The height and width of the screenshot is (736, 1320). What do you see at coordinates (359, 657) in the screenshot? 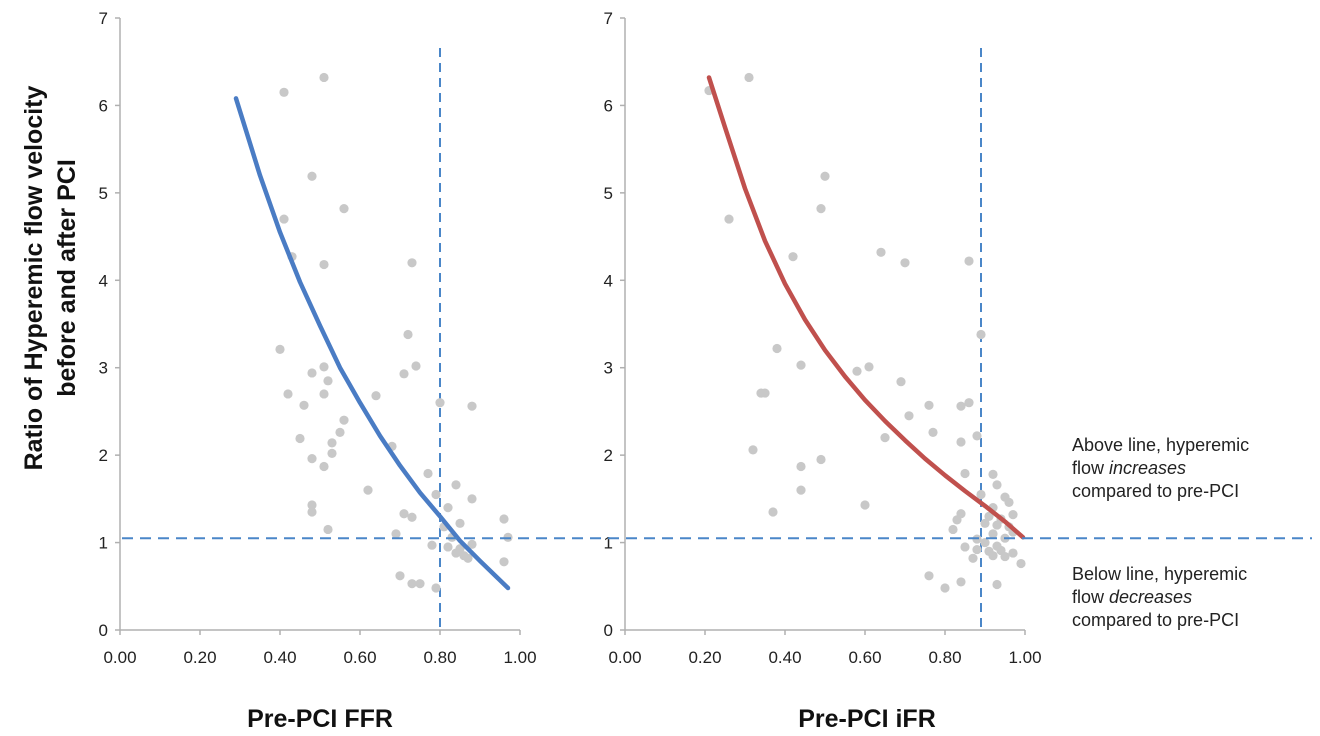
I see `ffr-x-tick-label: 0.60` at bounding box center [359, 657].